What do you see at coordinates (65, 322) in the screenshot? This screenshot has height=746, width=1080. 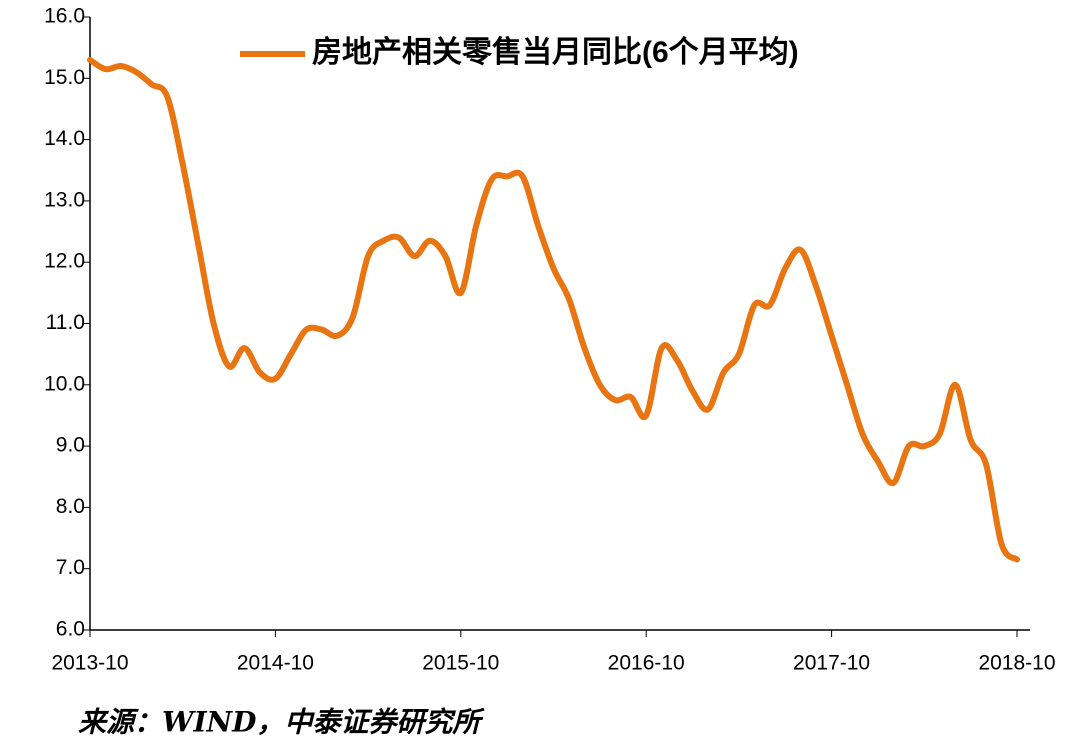 I see `y-tick-label: 11.0` at bounding box center [65, 322].